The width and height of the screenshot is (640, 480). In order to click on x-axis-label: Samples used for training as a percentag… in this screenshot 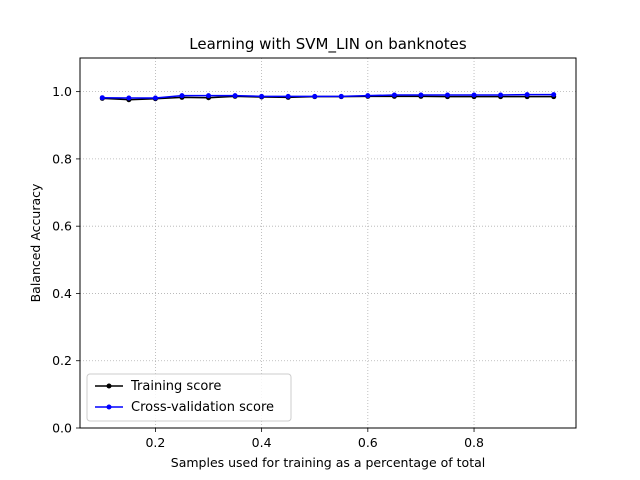, I will do `click(328, 462)`.